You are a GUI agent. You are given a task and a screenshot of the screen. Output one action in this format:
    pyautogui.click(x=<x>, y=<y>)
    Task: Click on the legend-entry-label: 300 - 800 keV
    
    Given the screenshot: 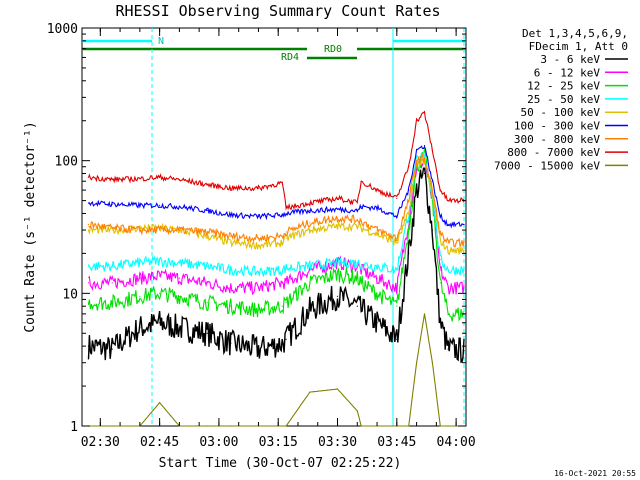 What is the action you would take?
    pyautogui.click(x=557, y=139)
    